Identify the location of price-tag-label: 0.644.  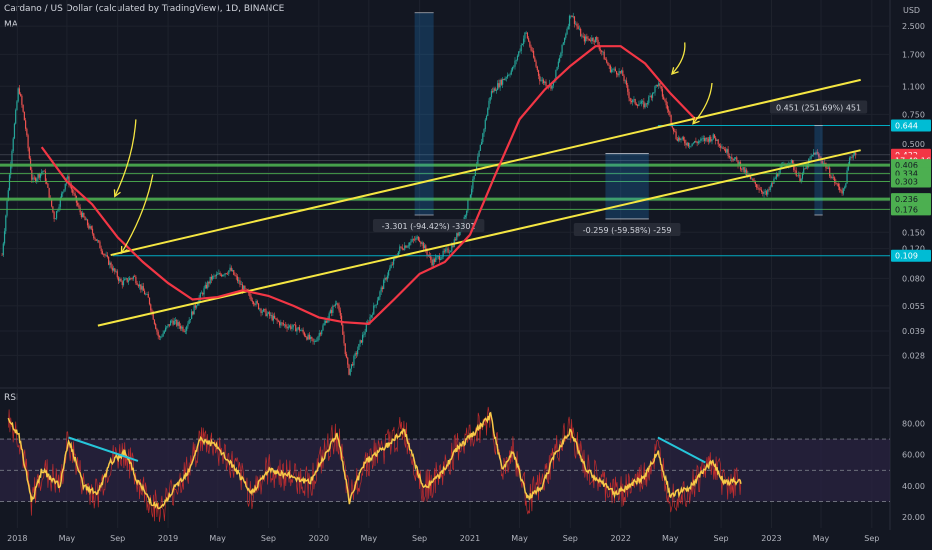
(906, 126).